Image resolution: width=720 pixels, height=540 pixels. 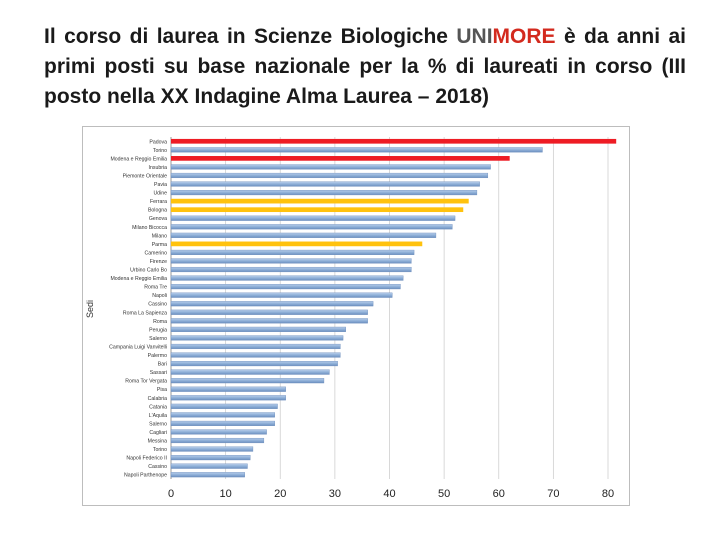 What do you see at coordinates (149, 228) in the screenshot?
I see `category-label: Milano Bicocca` at bounding box center [149, 228].